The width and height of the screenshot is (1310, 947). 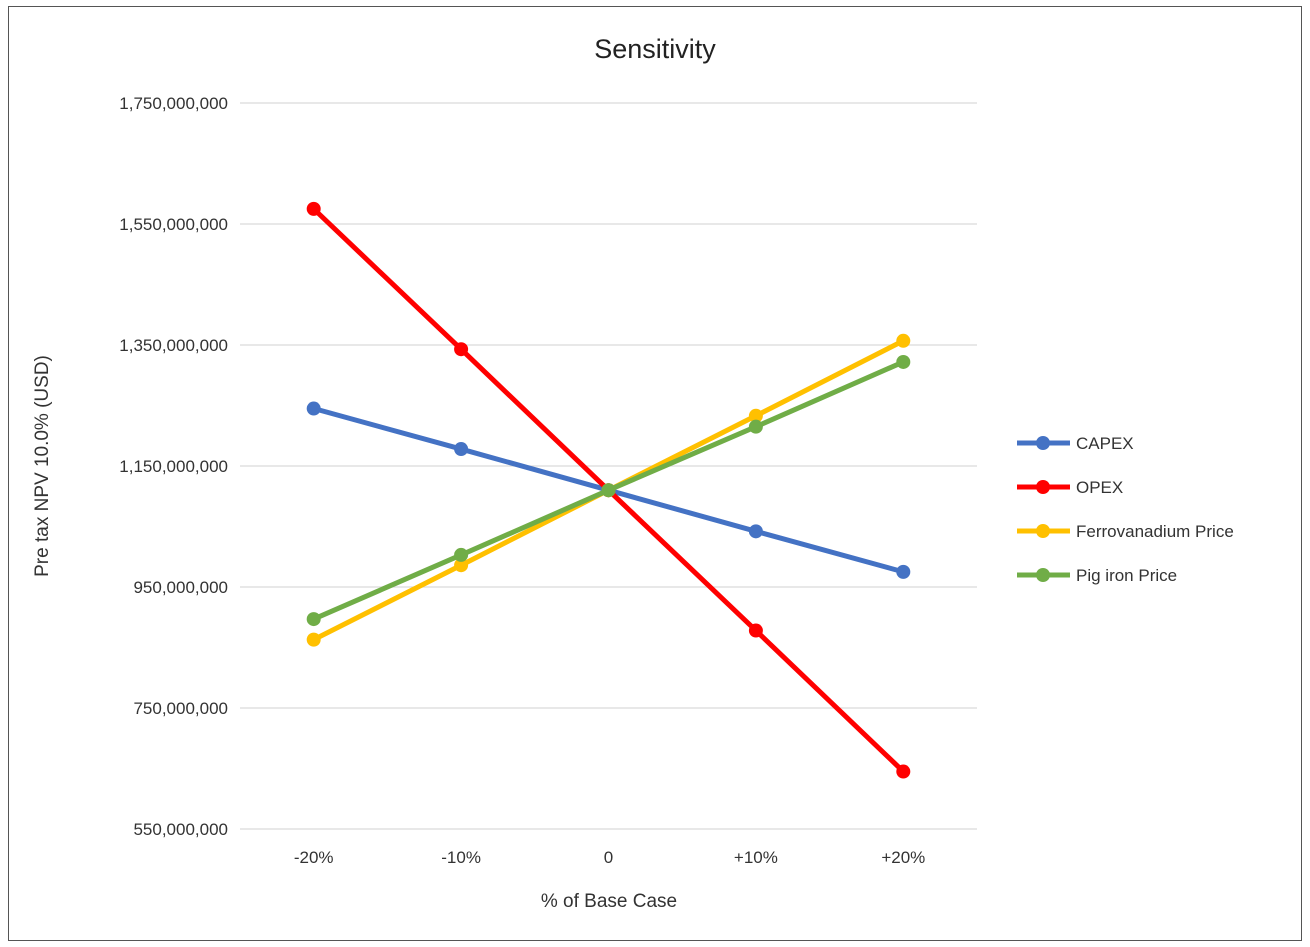 What do you see at coordinates (461, 857) in the screenshot?
I see `x-tick-label: -10%` at bounding box center [461, 857].